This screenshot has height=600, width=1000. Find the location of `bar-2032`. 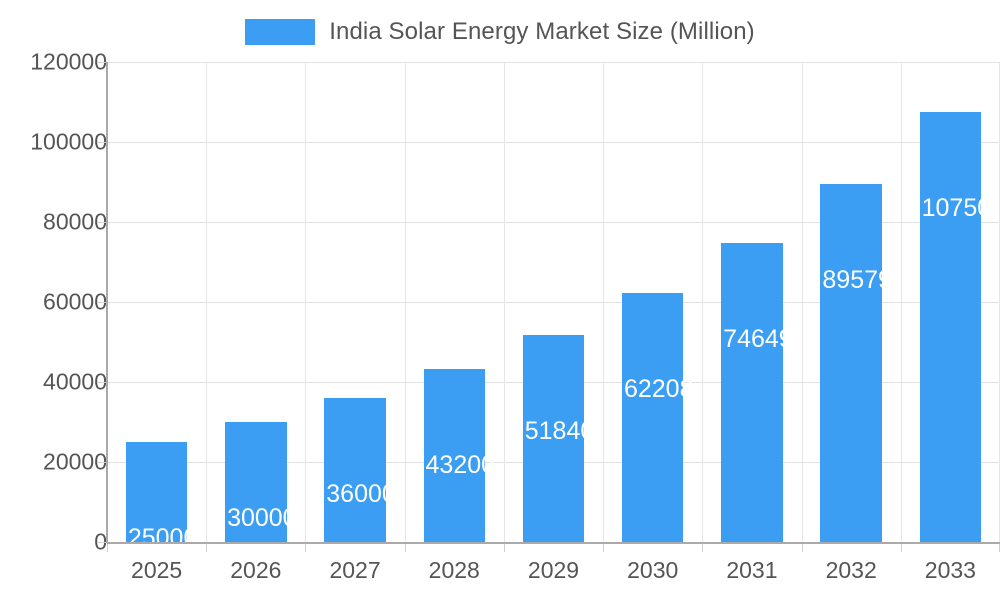

bar-2032 is located at coordinates (851, 362).